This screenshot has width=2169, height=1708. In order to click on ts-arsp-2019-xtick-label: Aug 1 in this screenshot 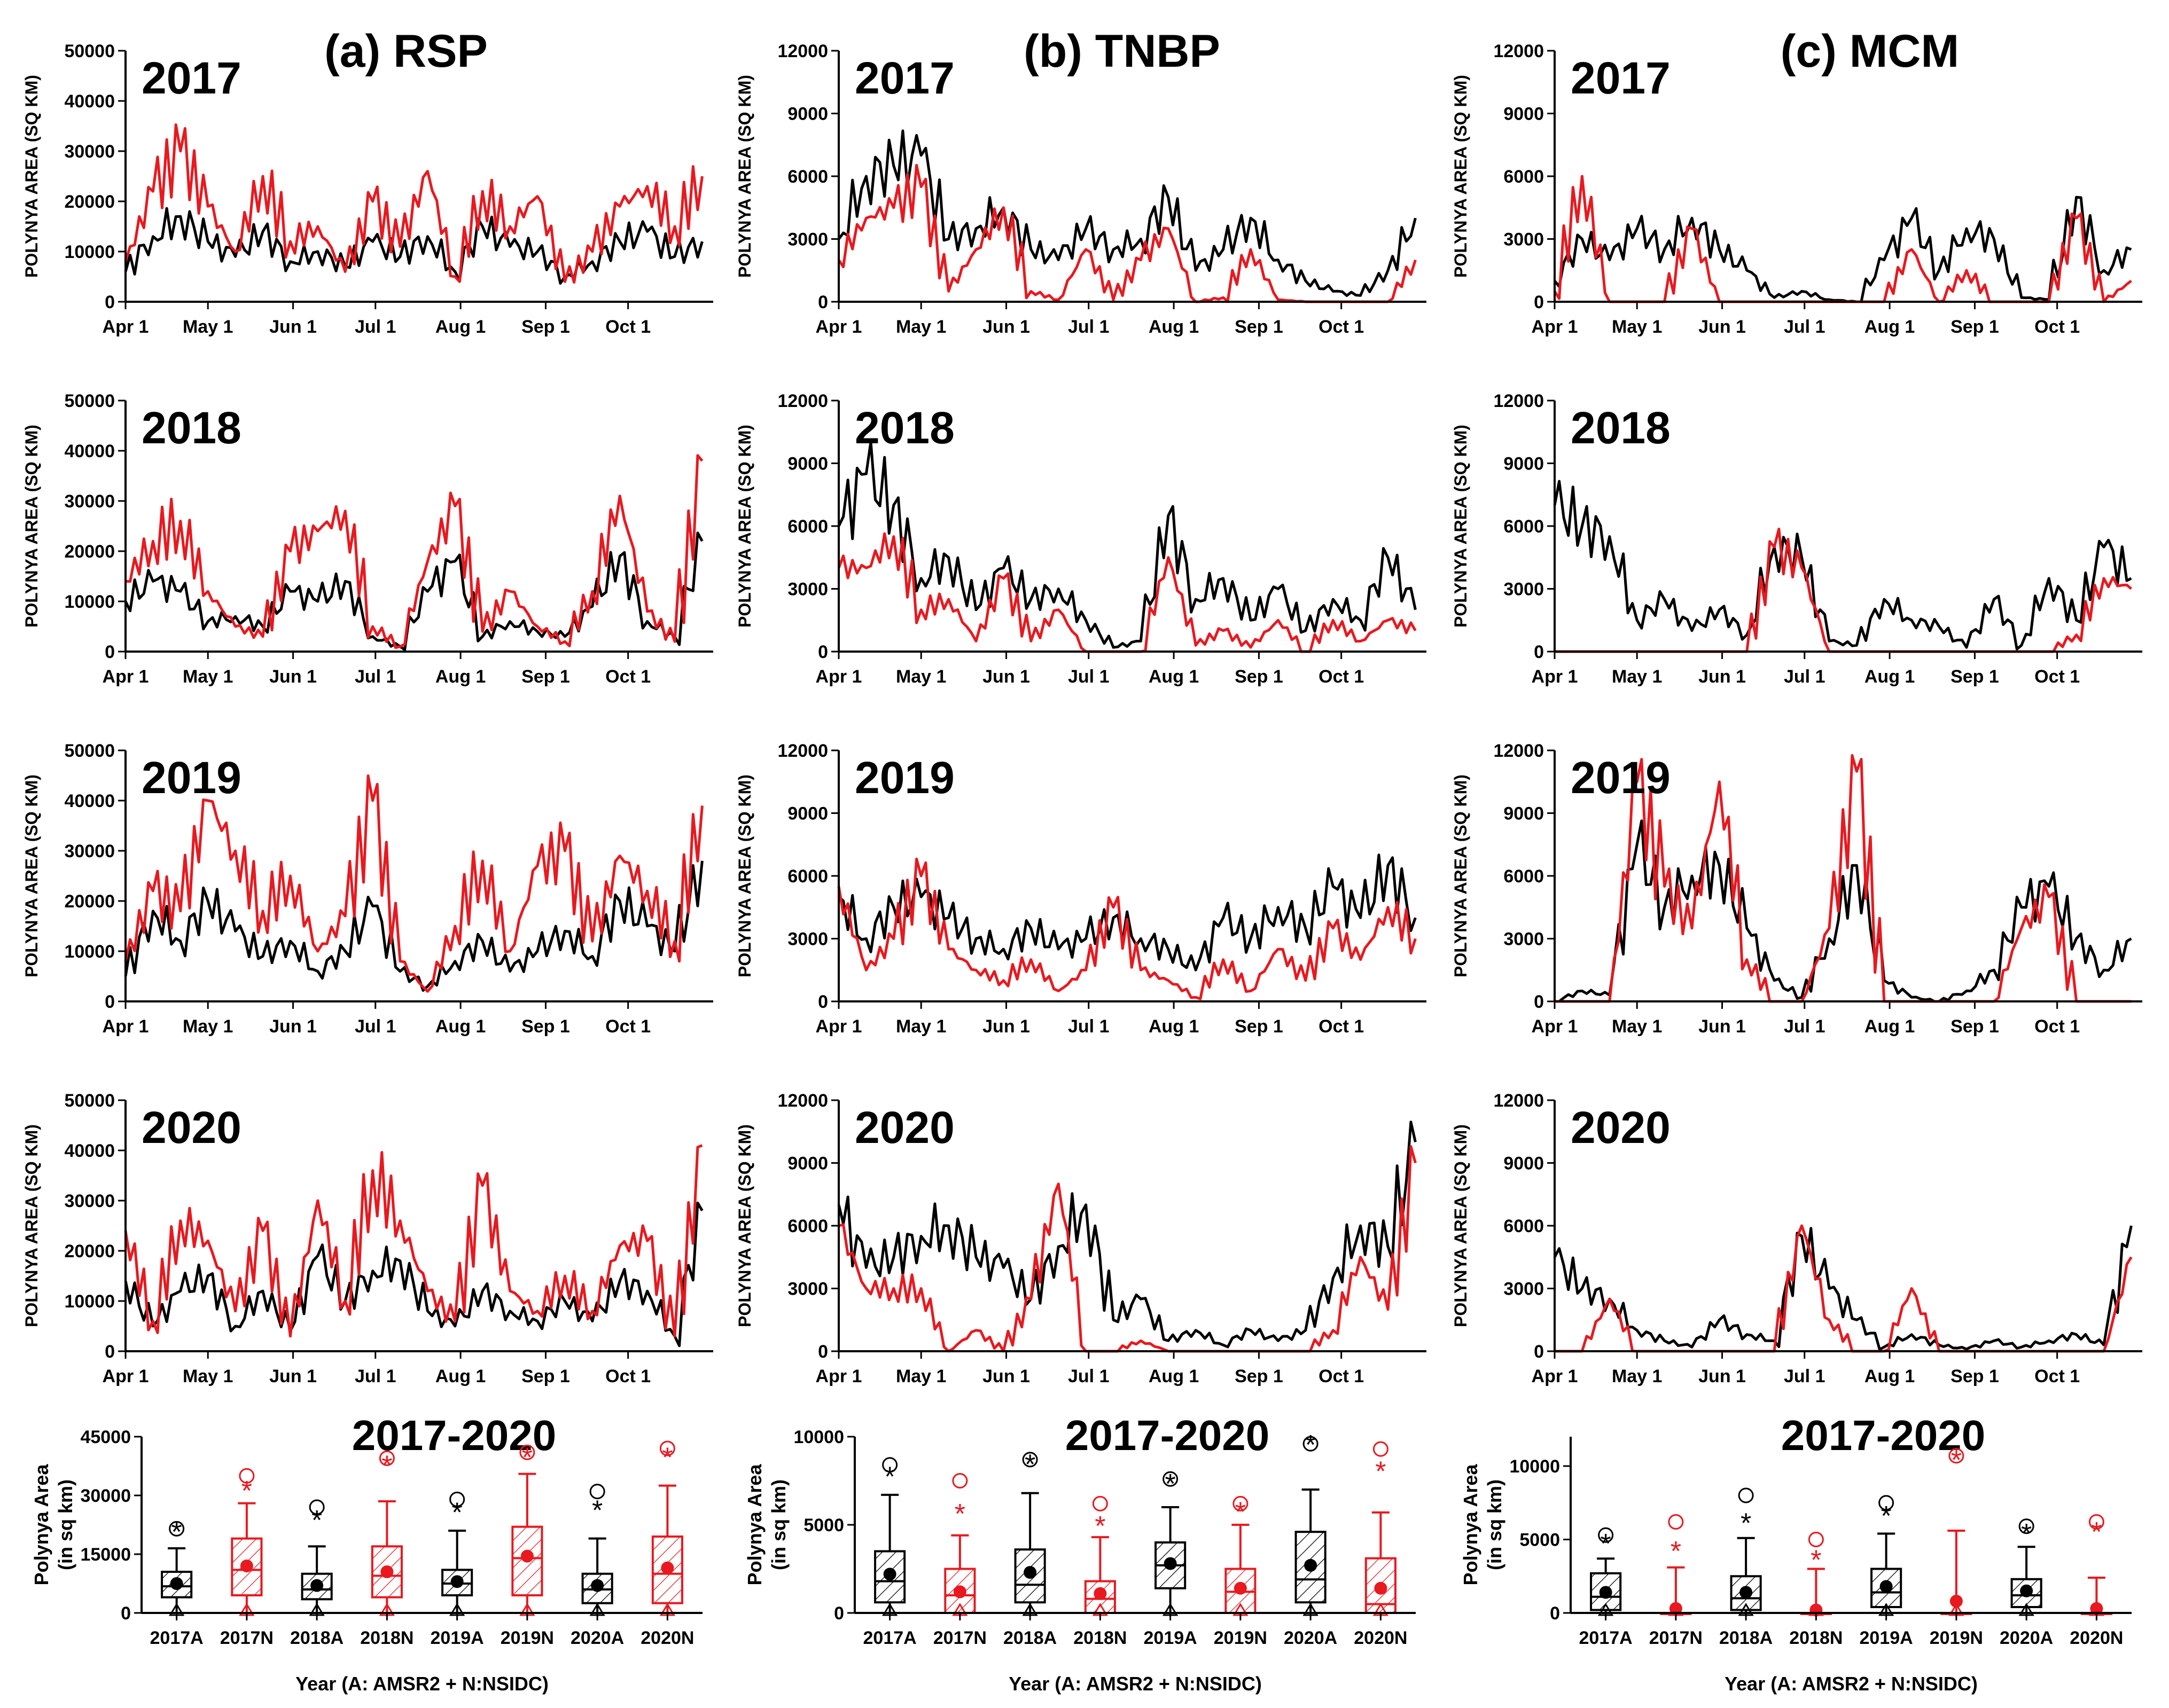, I will do `click(460, 1026)`.